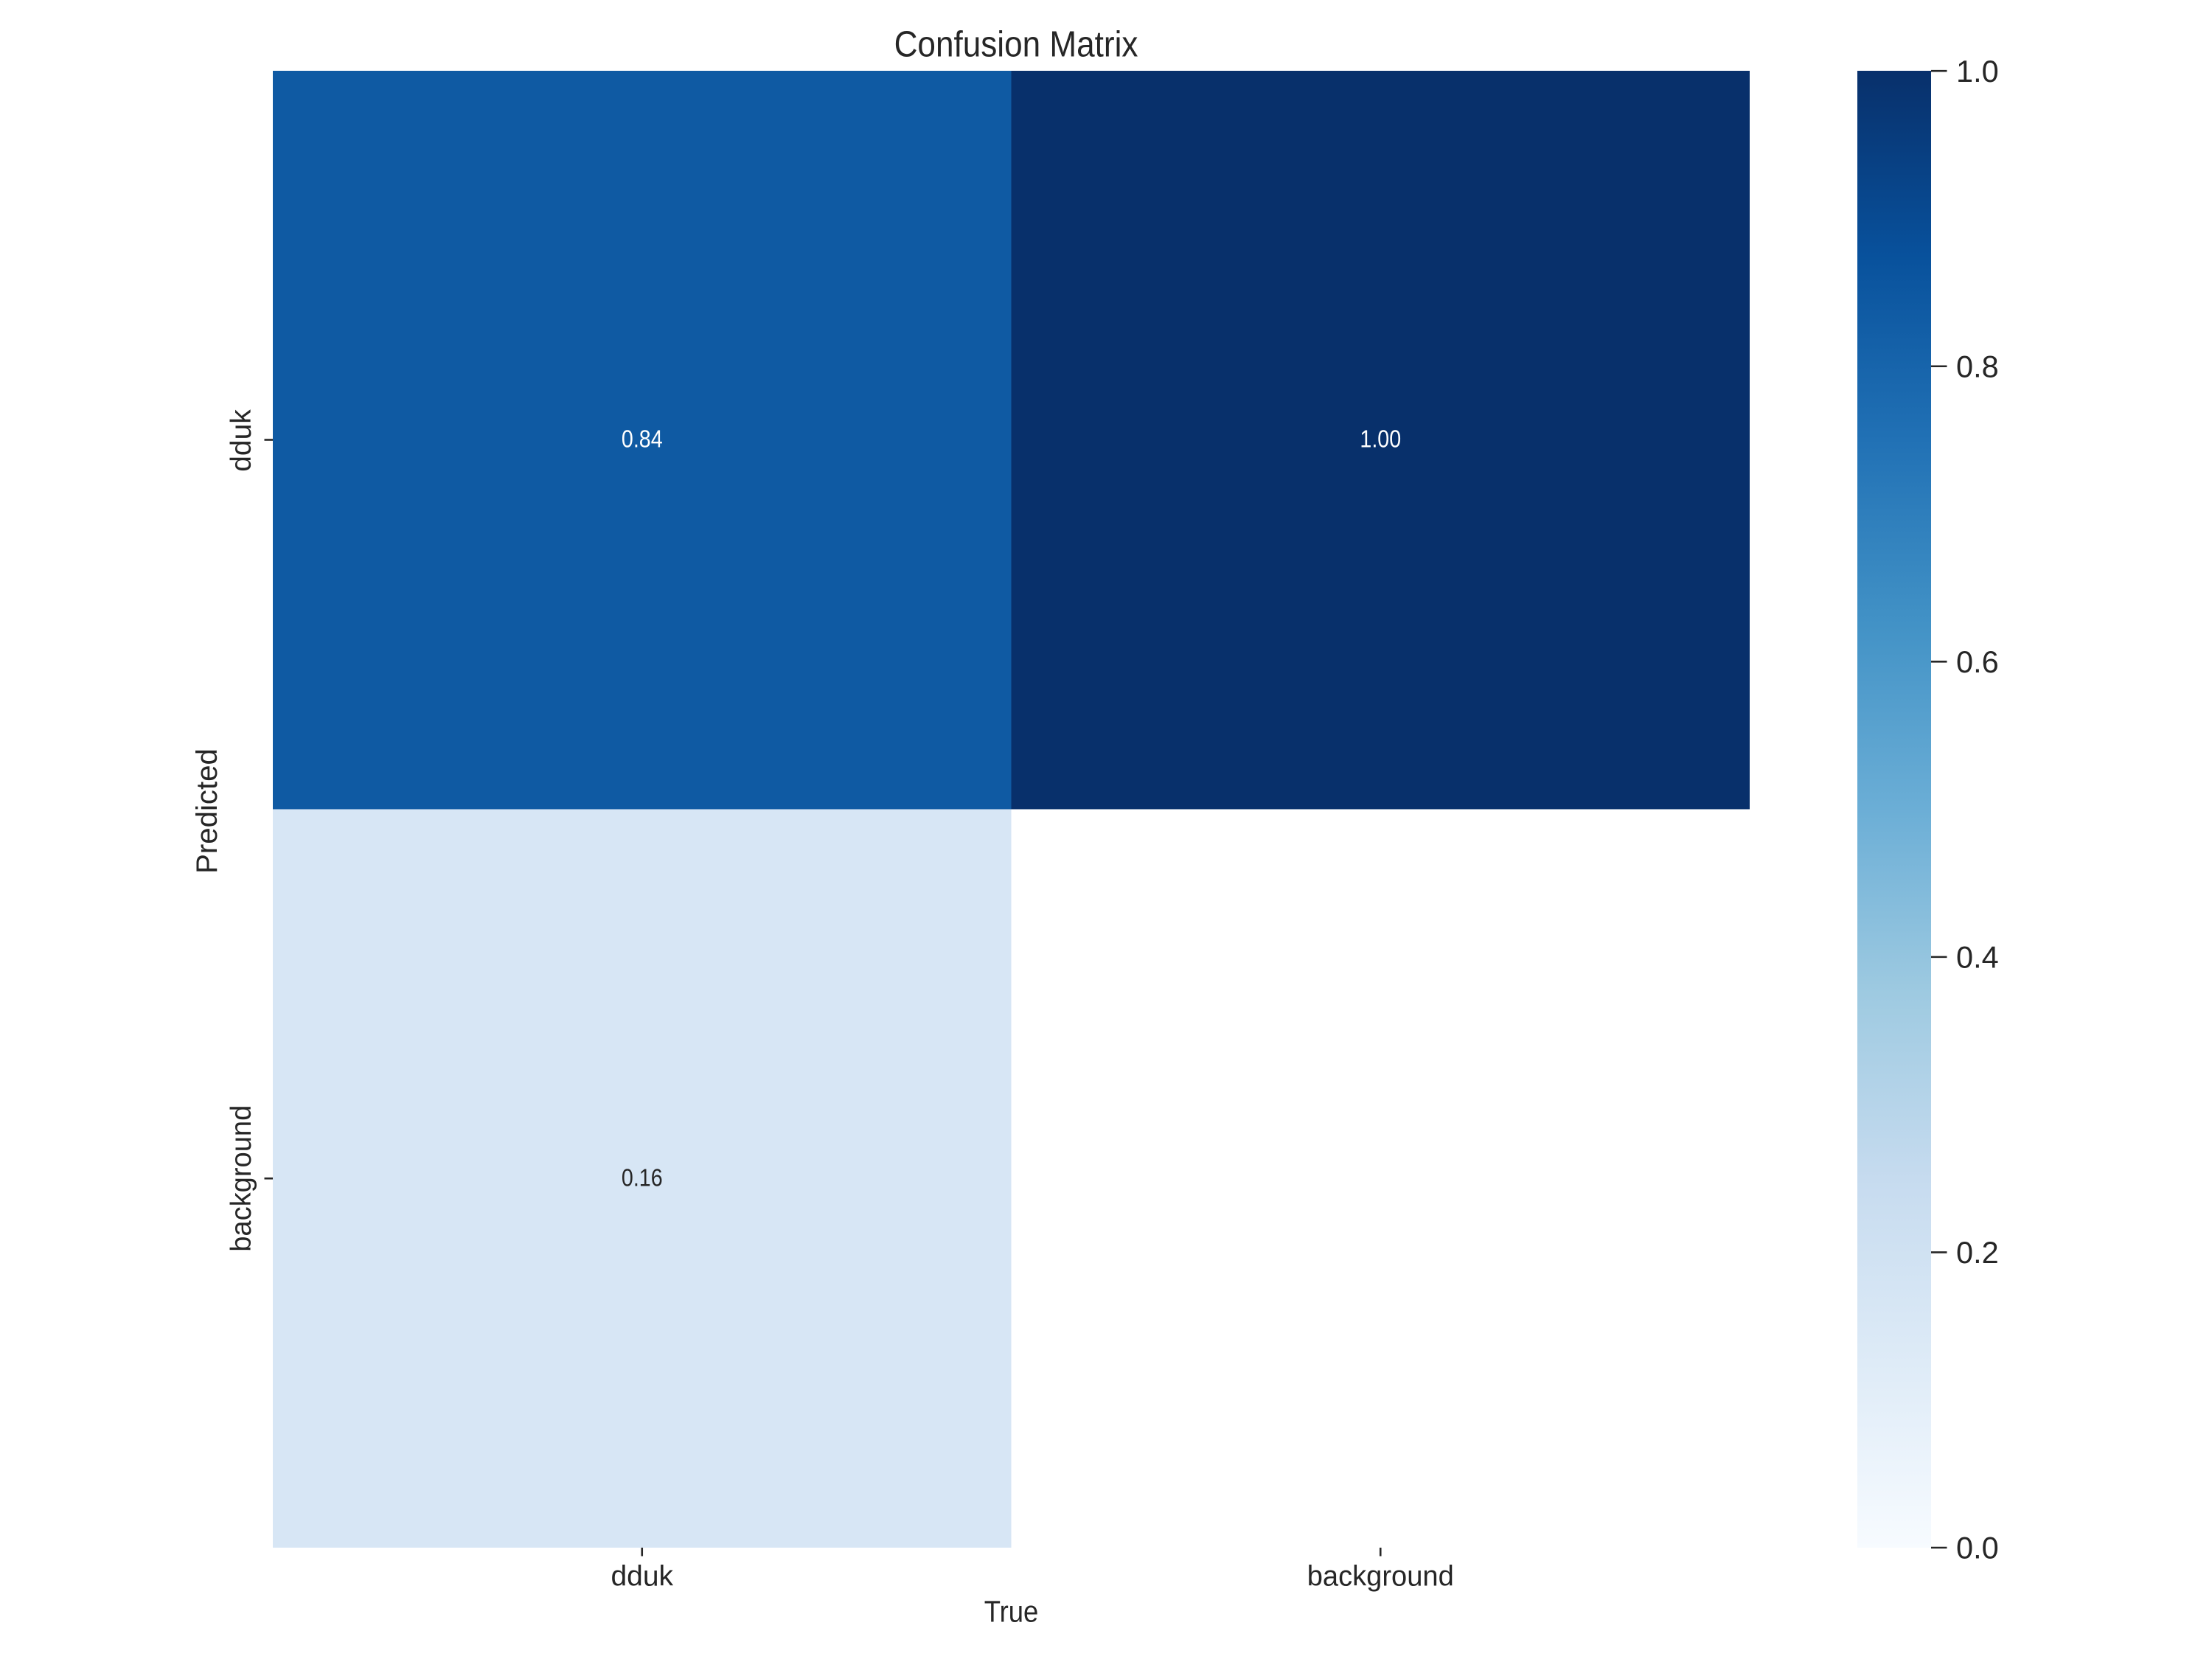 This screenshot has height=1659, width=2212. What do you see at coordinates (1977, 366) in the screenshot?
I see `svg-text: 0.8` at bounding box center [1977, 366].